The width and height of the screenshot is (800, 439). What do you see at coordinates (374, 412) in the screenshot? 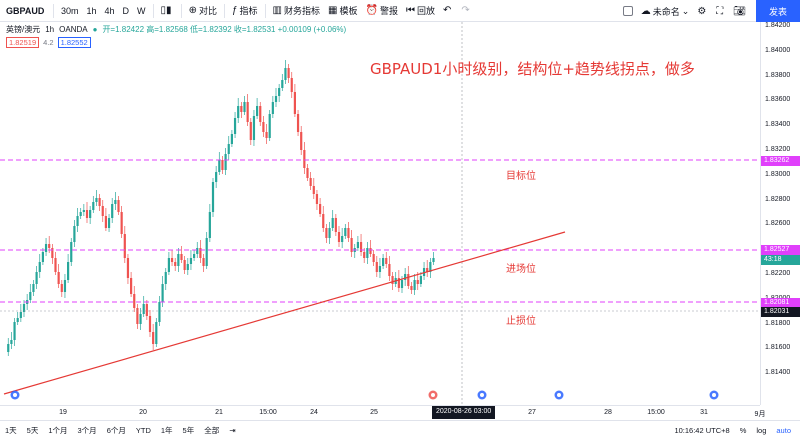
I see `time-tick: 25` at bounding box center [374, 412].